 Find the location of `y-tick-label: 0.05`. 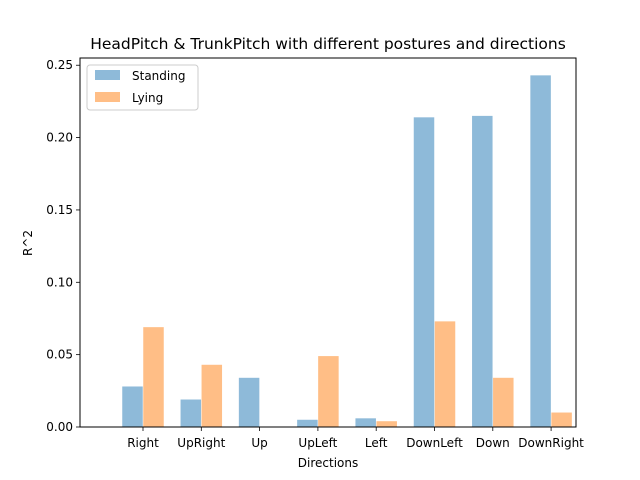

y-tick-label: 0.05 is located at coordinates (59, 355).